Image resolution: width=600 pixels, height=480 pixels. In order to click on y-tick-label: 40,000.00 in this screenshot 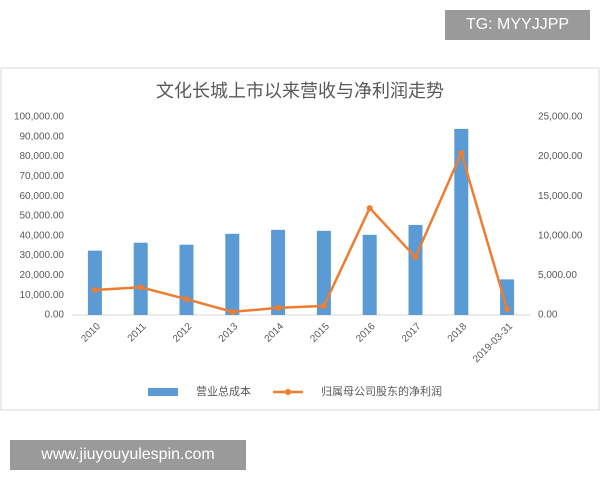, I will do `click(42, 235)`.